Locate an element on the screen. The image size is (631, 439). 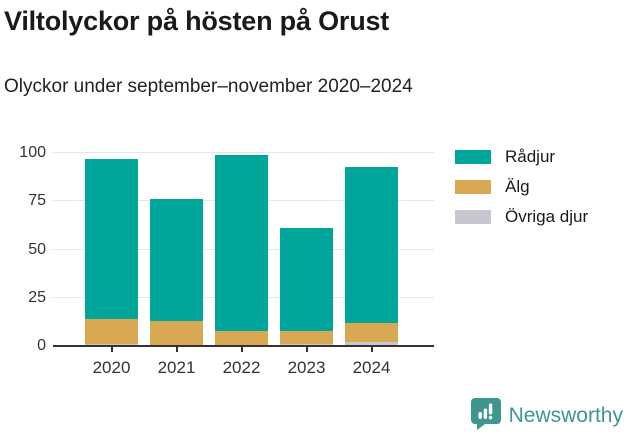
legend-label-Övriga djur: Övriga djur is located at coordinates (547, 216).